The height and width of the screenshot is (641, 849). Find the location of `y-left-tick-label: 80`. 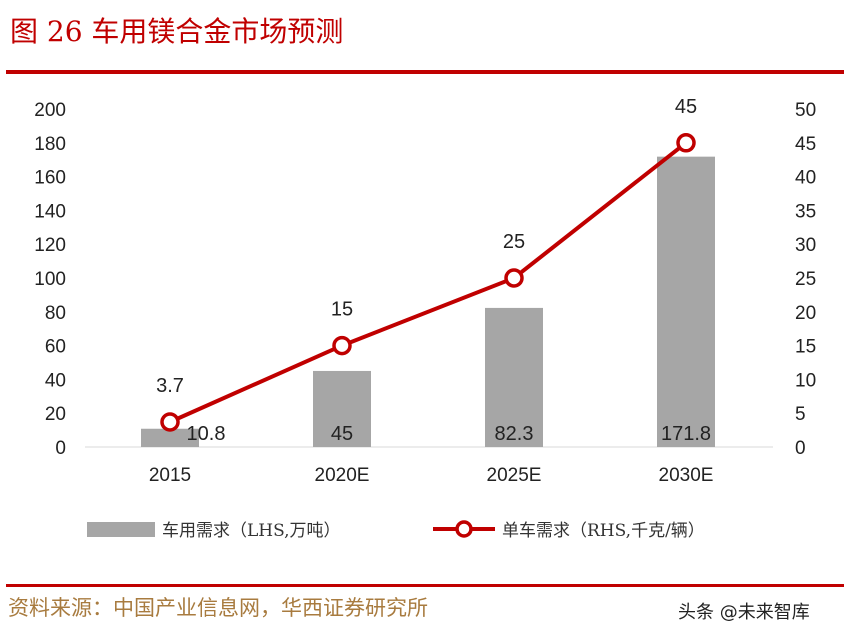

y-left-tick-label: 80 is located at coordinates (55, 313).